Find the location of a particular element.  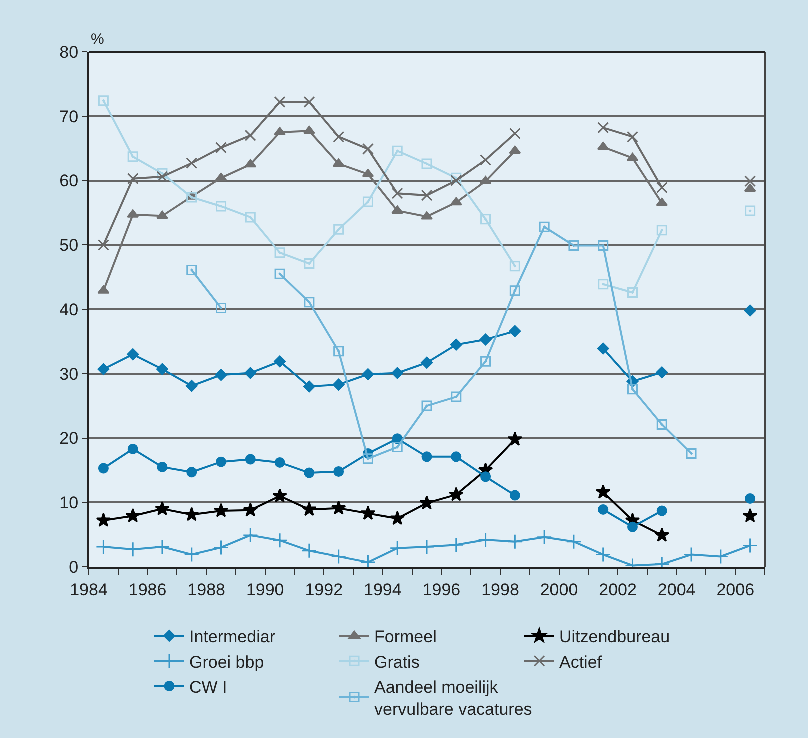

x-tick-label: 2002 is located at coordinates (618, 590).